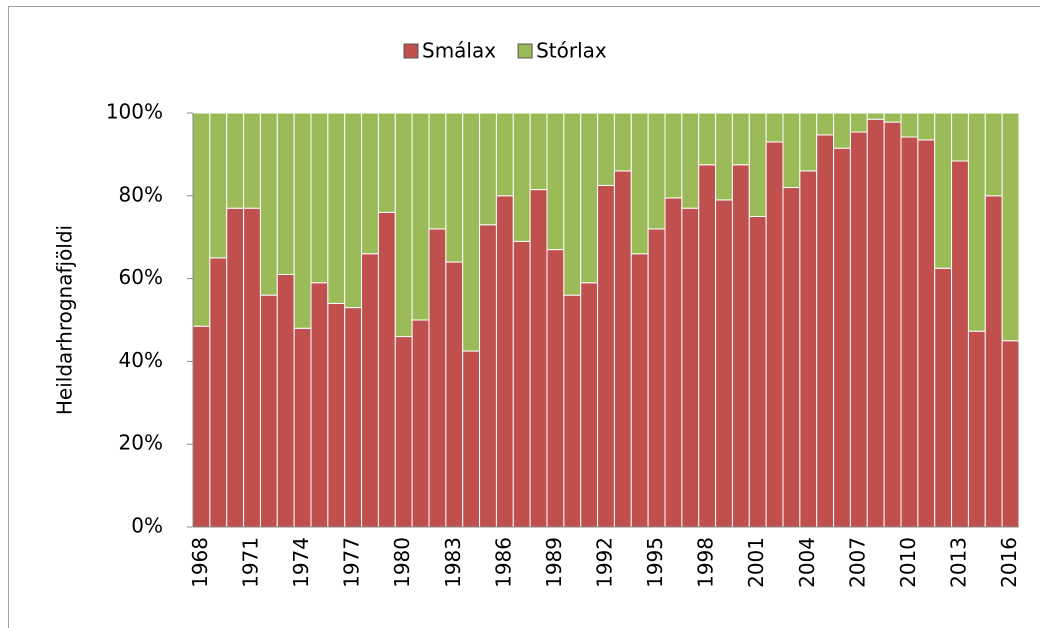 The image size is (1040, 628). I want to click on y-tick-label: 20%, so click(141, 443).